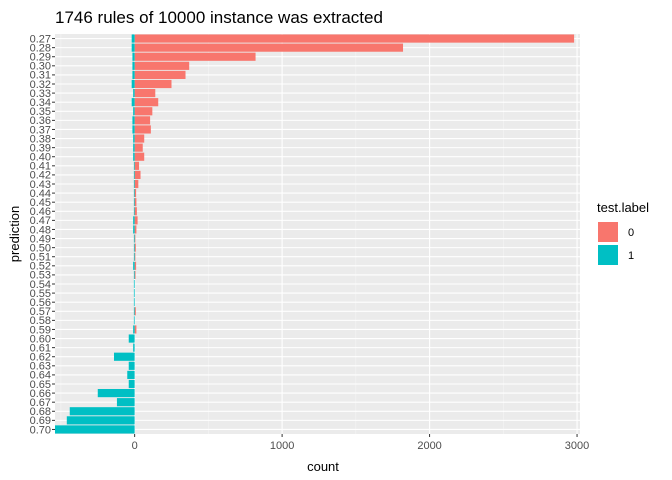  I want to click on y-tick-label: 0.67, so click(40, 403).